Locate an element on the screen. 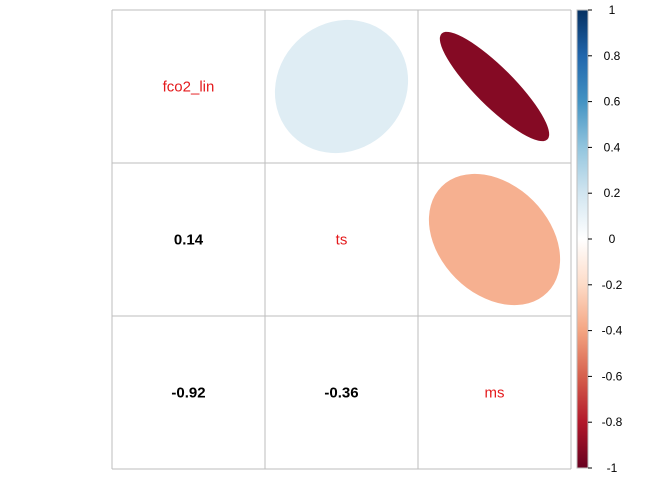 The height and width of the screenshot is (480, 672). colorbar-tick-label: 0.6 is located at coordinates (612, 102).